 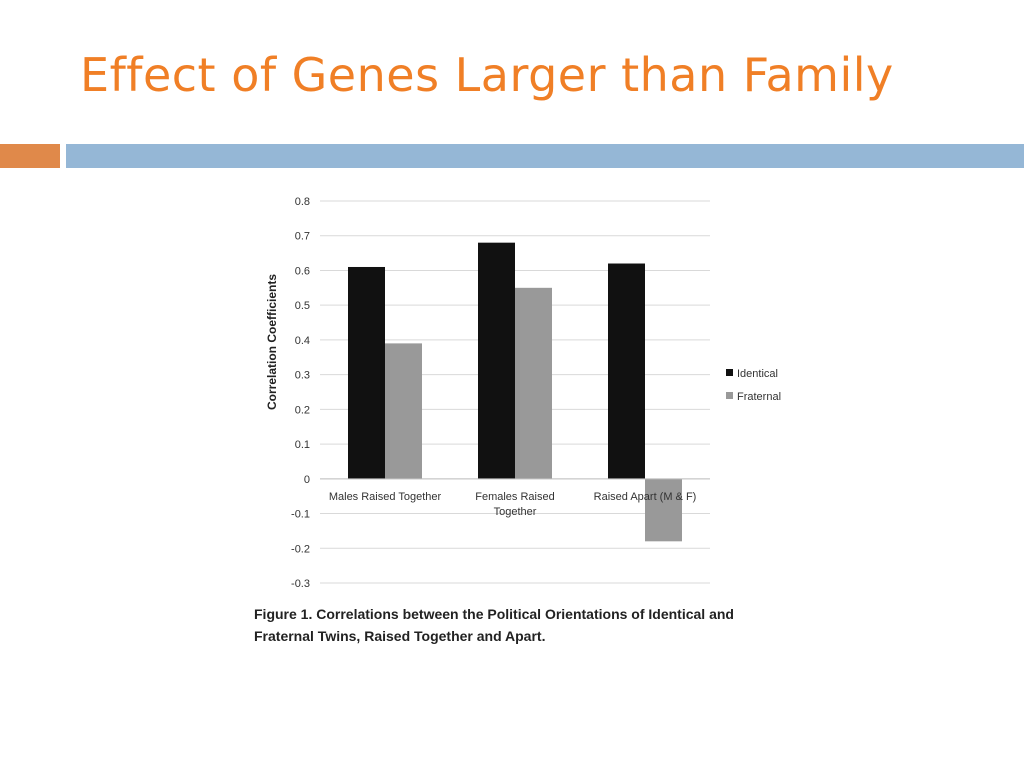 I want to click on y-tick-label: -0.2, so click(x=300, y=549).